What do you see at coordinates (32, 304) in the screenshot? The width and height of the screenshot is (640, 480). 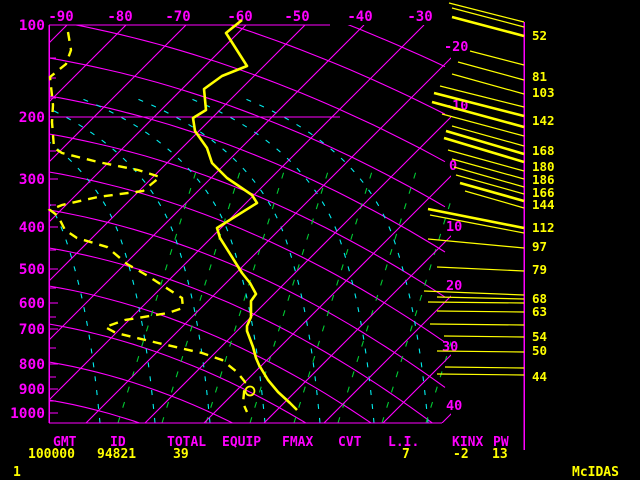 I see `pressure-label: 600` at bounding box center [32, 304].